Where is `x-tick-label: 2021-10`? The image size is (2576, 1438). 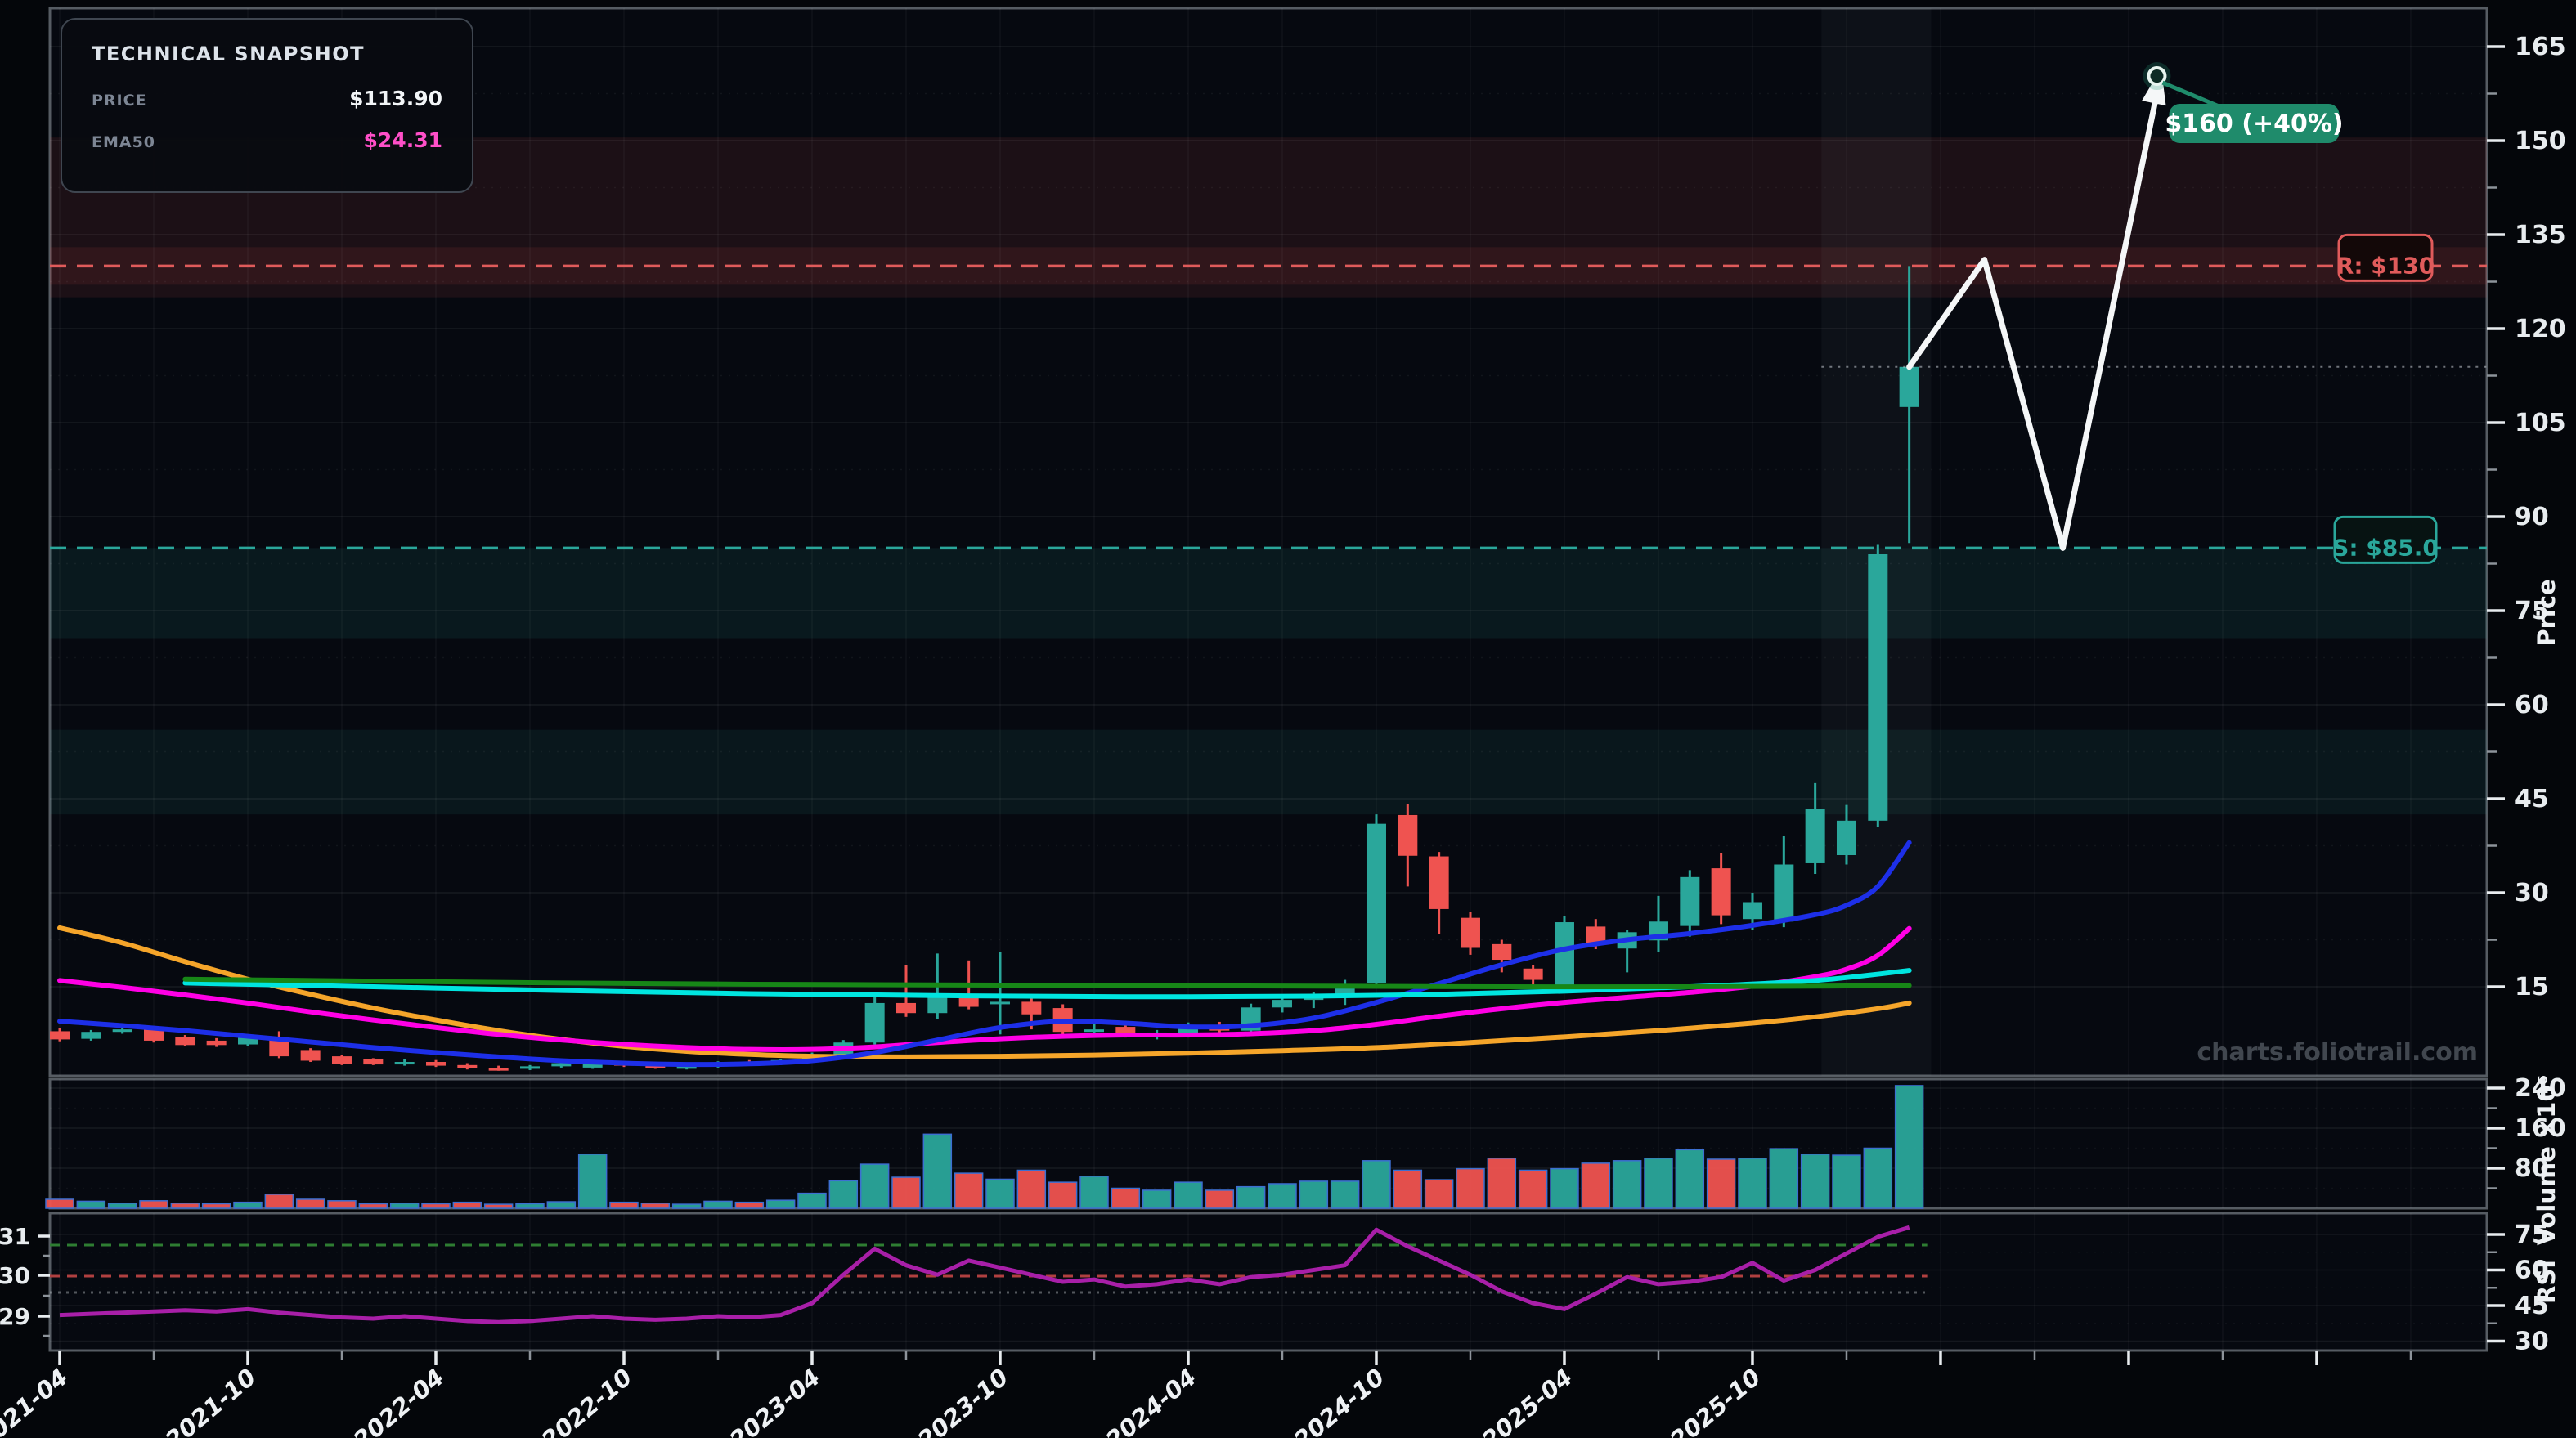
x-tick-label: 2021-10 is located at coordinates (211, 1400).